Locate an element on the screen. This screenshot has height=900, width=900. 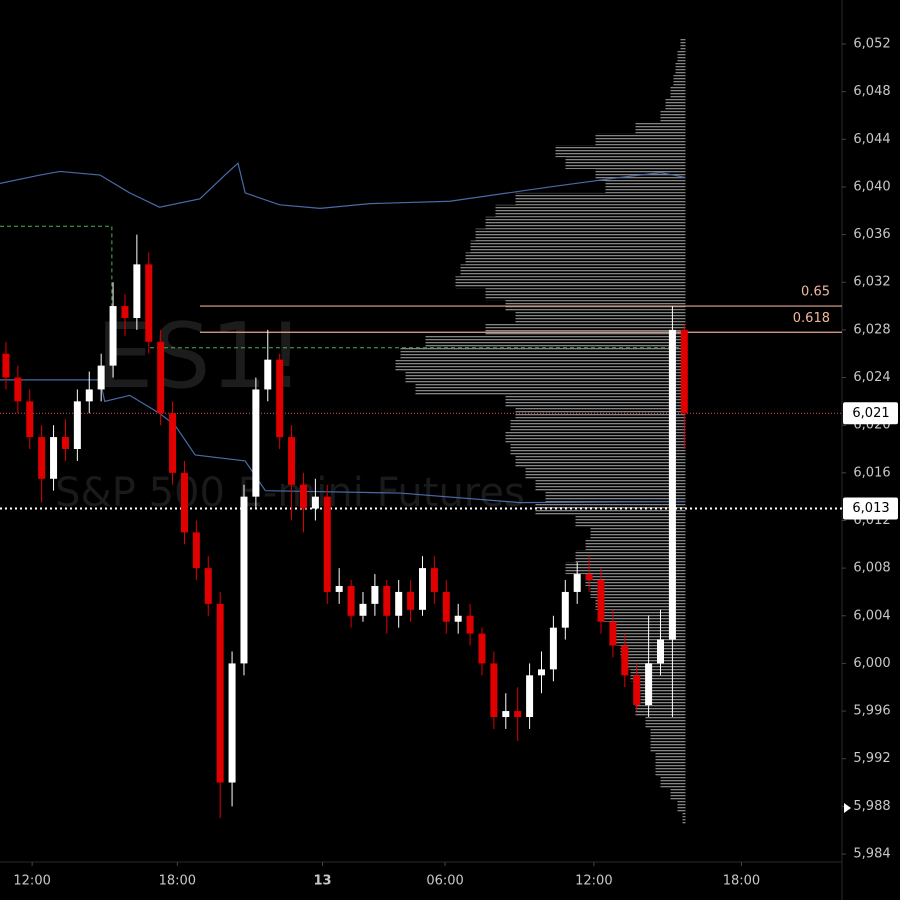
price-badge-label: 6,013 is located at coordinates (870, 508).